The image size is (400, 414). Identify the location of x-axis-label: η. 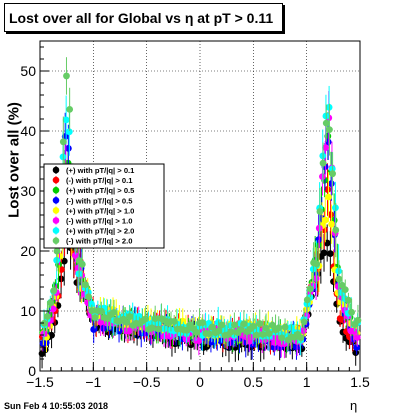
(354, 405).